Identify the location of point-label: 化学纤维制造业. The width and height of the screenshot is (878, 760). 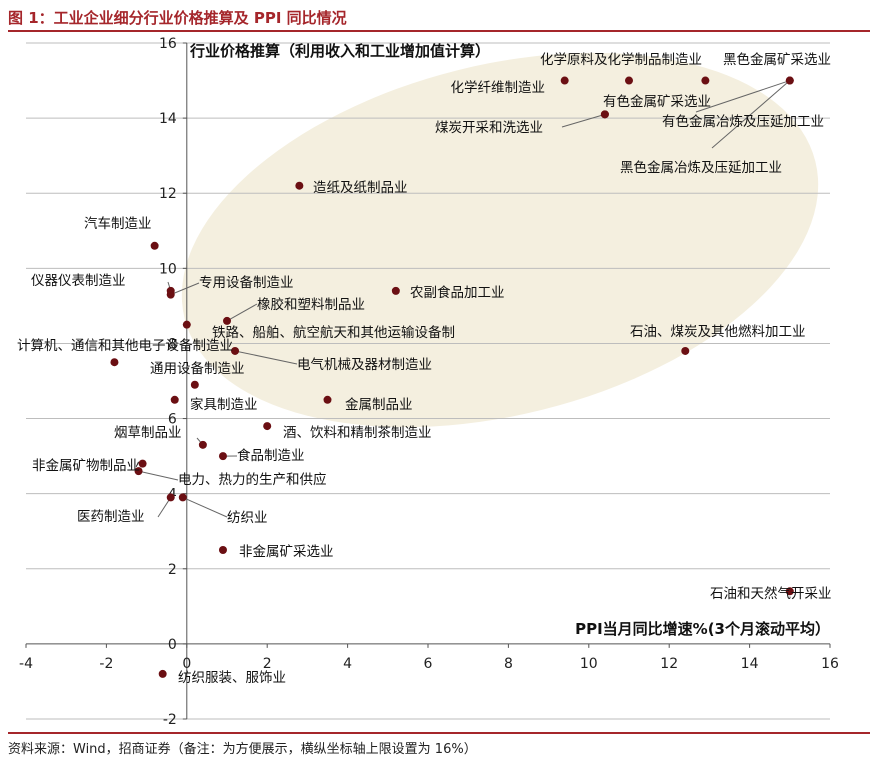
(498, 88).